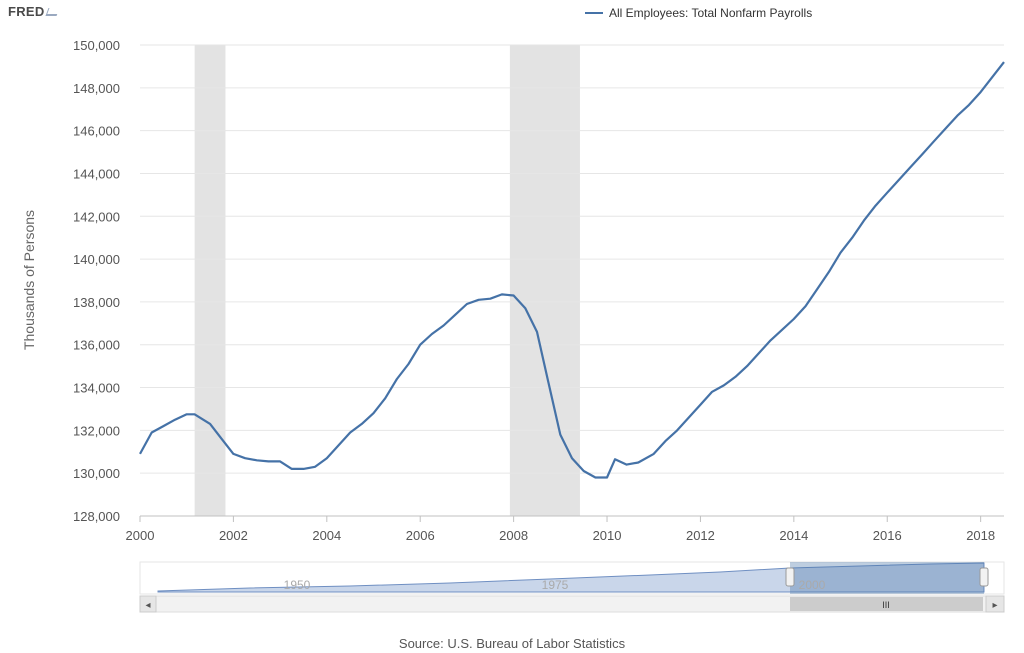 This screenshot has height=653, width=1024. I want to click on navigator-history-area, so click(571, 577).